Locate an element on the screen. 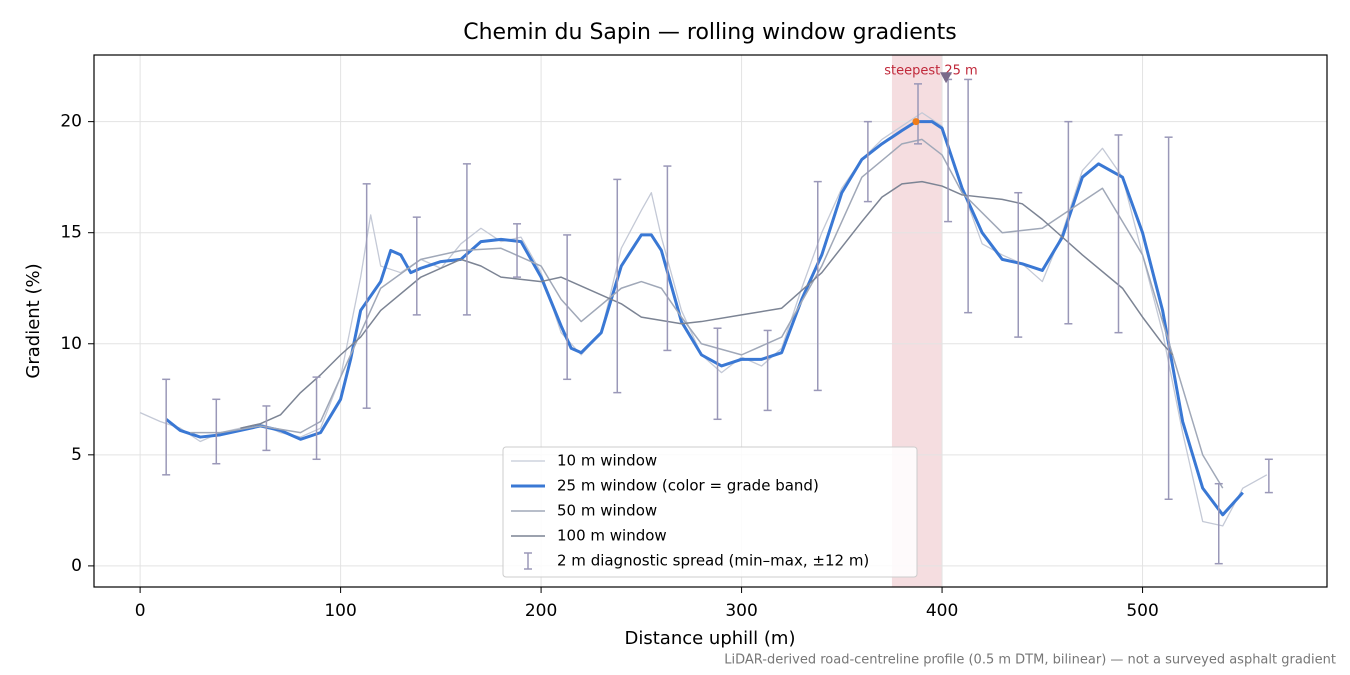 This screenshot has width=1350, height=675. x-axis-label: Distance uphill (m) is located at coordinates (710, 638).